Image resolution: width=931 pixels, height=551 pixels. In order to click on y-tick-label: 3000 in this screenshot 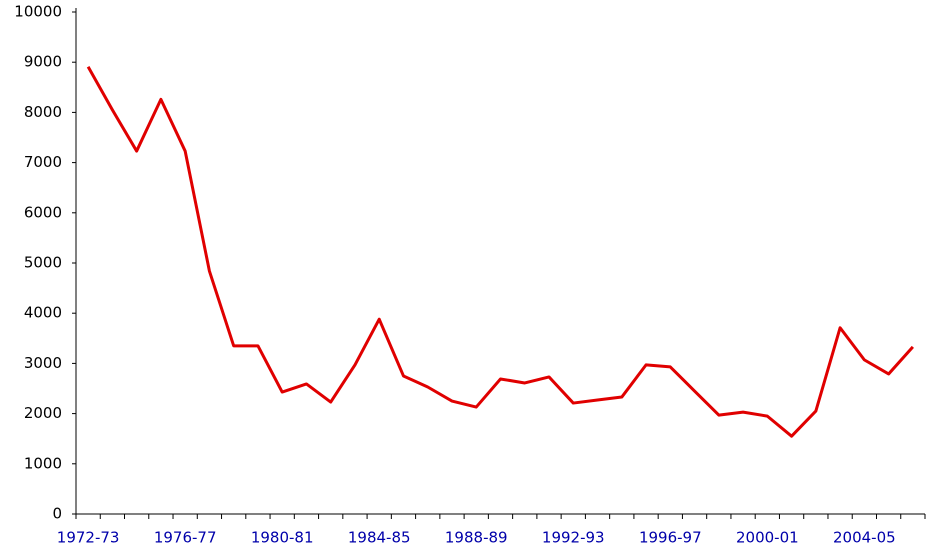, I will do `click(43, 363)`.